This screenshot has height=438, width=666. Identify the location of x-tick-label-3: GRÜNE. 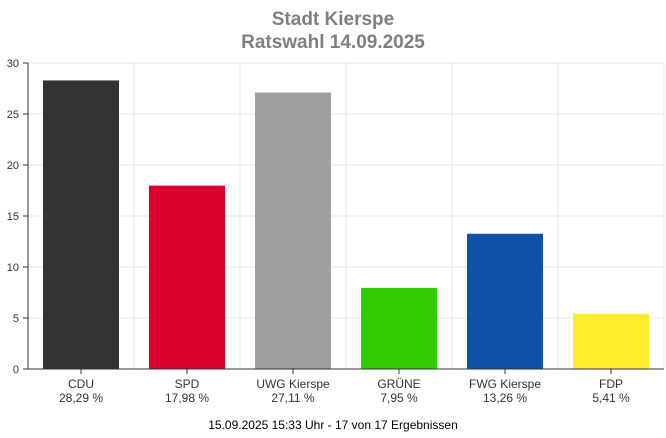
(398, 384).